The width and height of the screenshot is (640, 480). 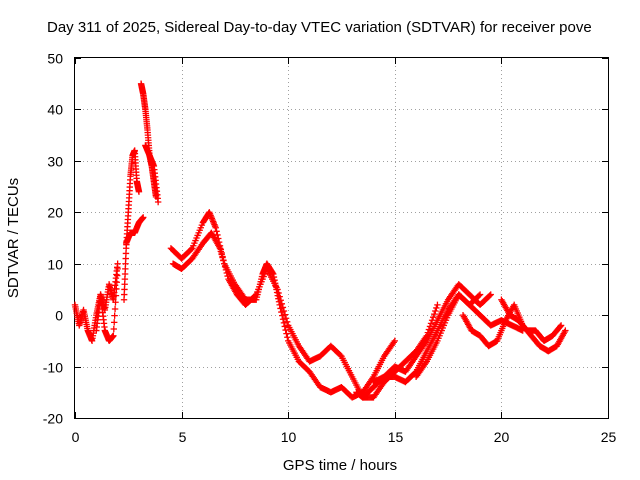 What do you see at coordinates (55, 110) in the screenshot?
I see `y-tick-label: 40` at bounding box center [55, 110].